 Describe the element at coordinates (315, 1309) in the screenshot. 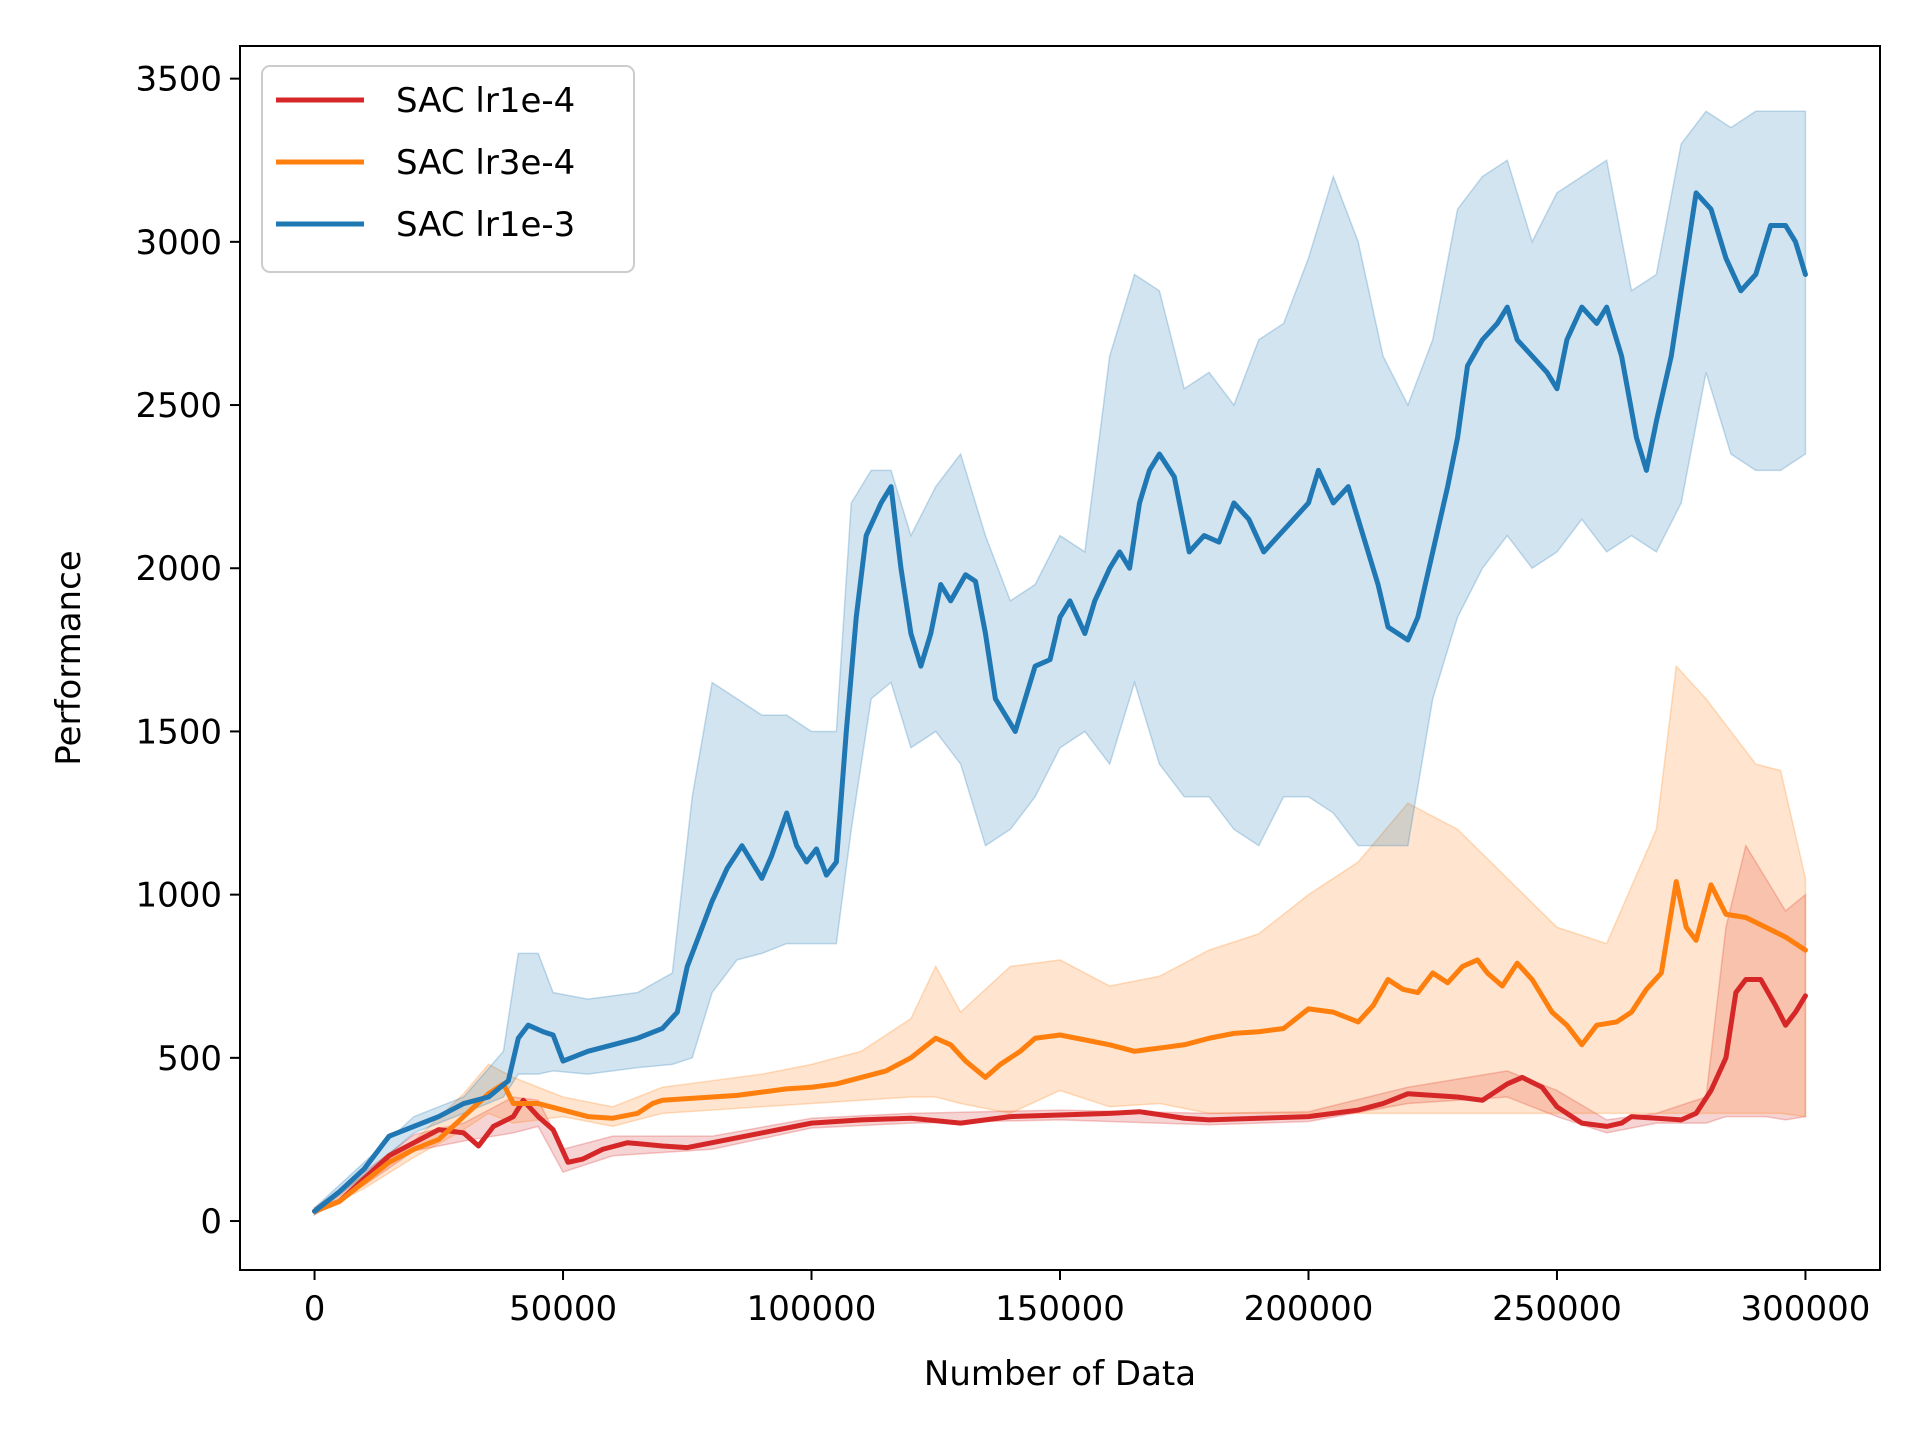

I see `x-tick-label: 0` at that location.